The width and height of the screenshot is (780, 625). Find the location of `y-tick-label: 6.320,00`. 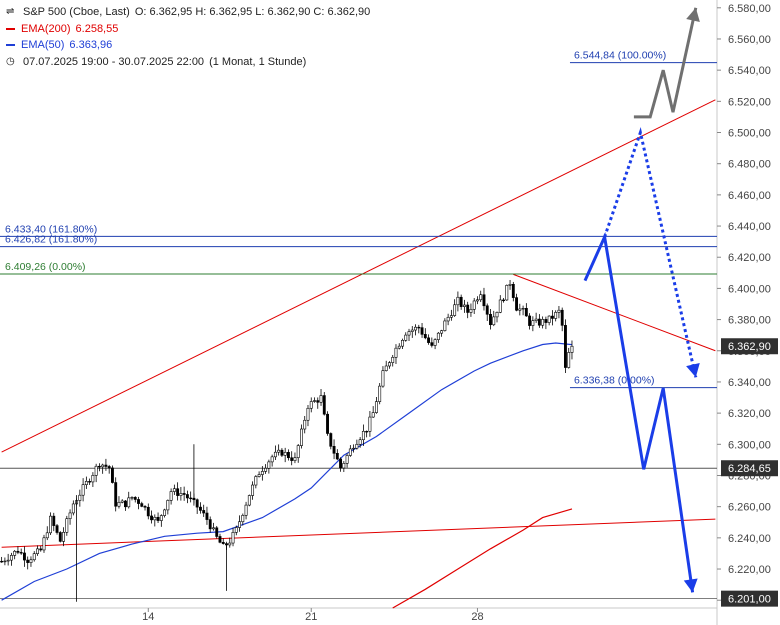

y-tick-label: 6.320,00 is located at coordinates (749, 414).